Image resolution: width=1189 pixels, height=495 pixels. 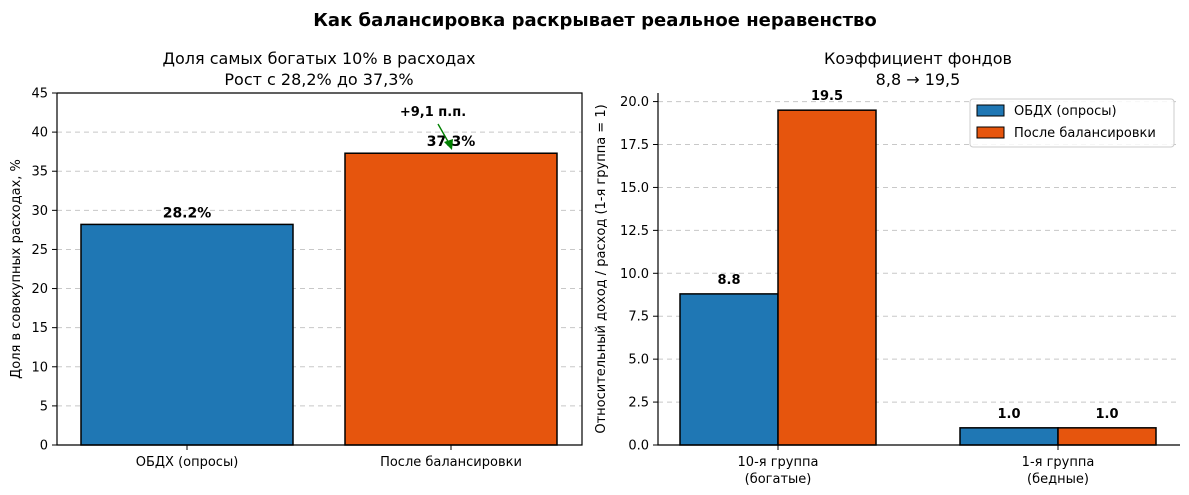 What do you see at coordinates (39, 133) in the screenshot?
I see `left-y-tick-label: 40` at bounding box center [39, 133].